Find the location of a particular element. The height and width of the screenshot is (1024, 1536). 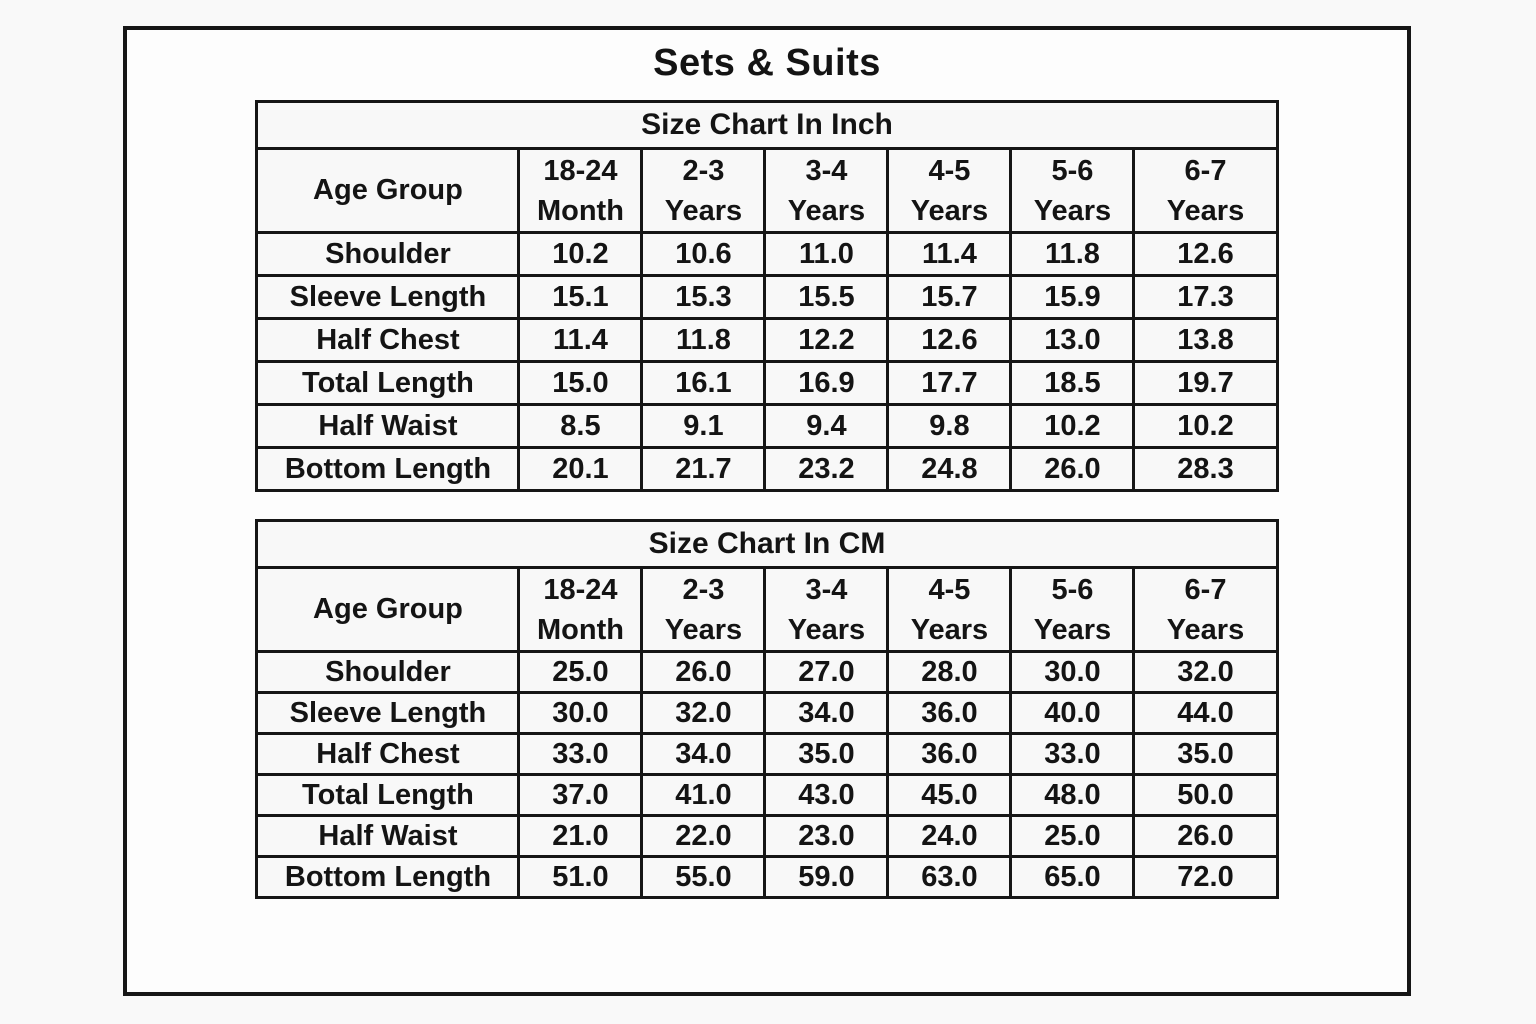

measurement-value: 15.9 is located at coordinates (1072, 297).